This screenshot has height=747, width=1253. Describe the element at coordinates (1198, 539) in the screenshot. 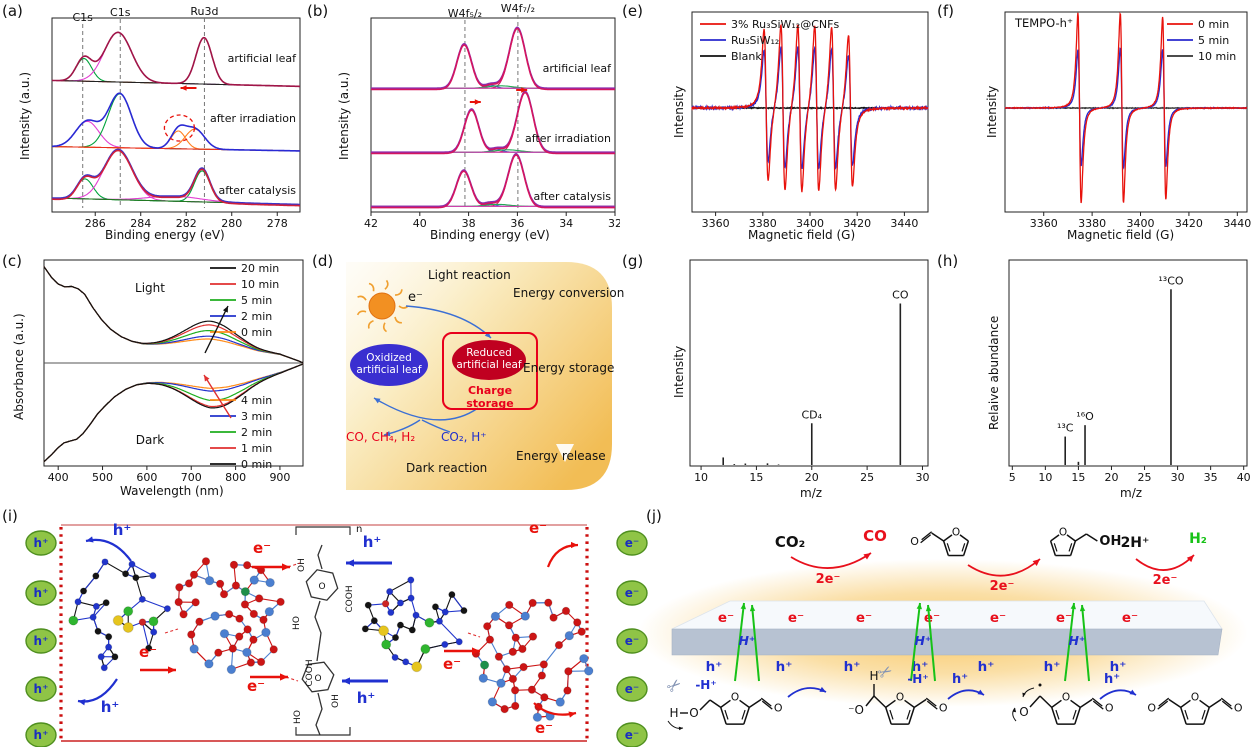

I see `h2-label: H₂` at that location.